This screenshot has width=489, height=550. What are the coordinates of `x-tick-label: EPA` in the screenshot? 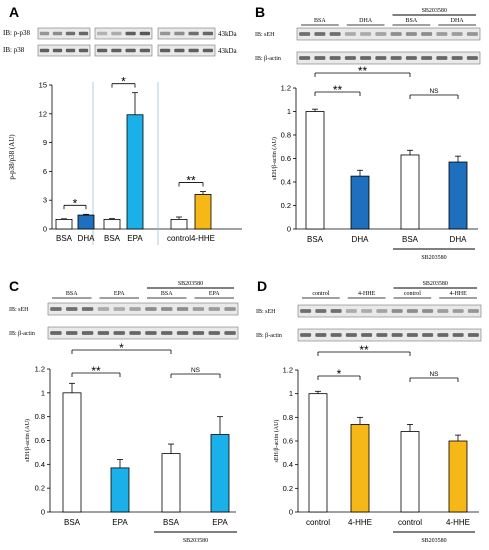 It's located at (135, 238).